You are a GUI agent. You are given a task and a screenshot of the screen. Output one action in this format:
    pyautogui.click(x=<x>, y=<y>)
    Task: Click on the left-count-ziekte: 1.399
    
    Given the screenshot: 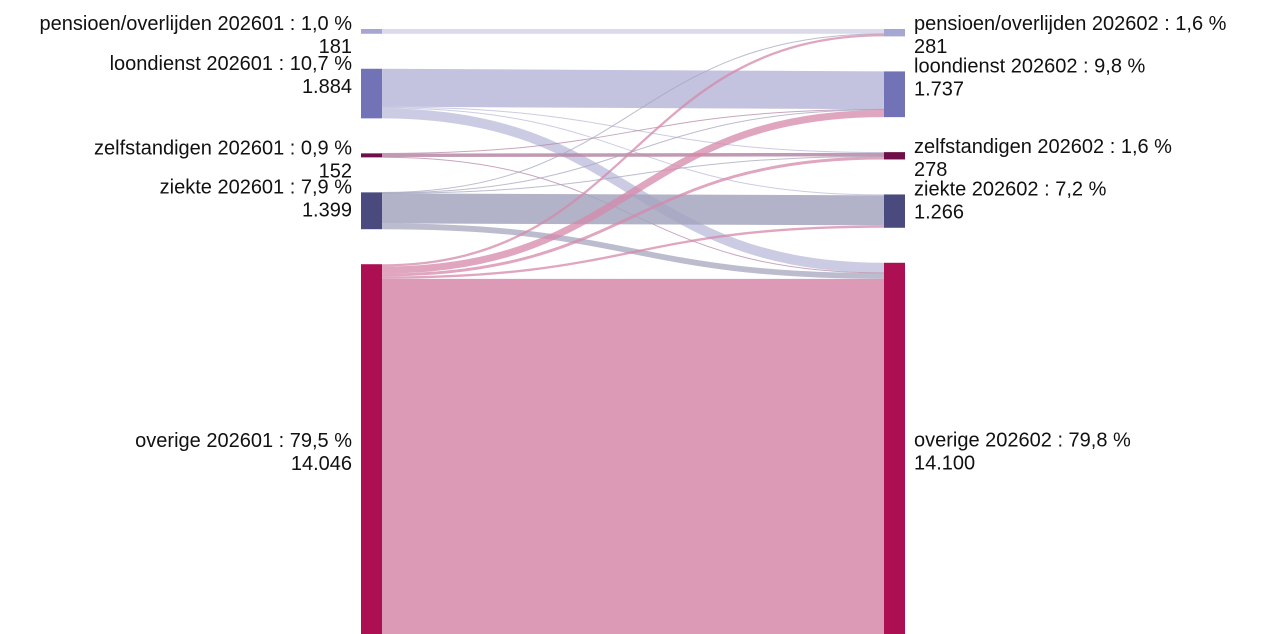 What is the action you would take?
    pyautogui.click(x=327, y=210)
    